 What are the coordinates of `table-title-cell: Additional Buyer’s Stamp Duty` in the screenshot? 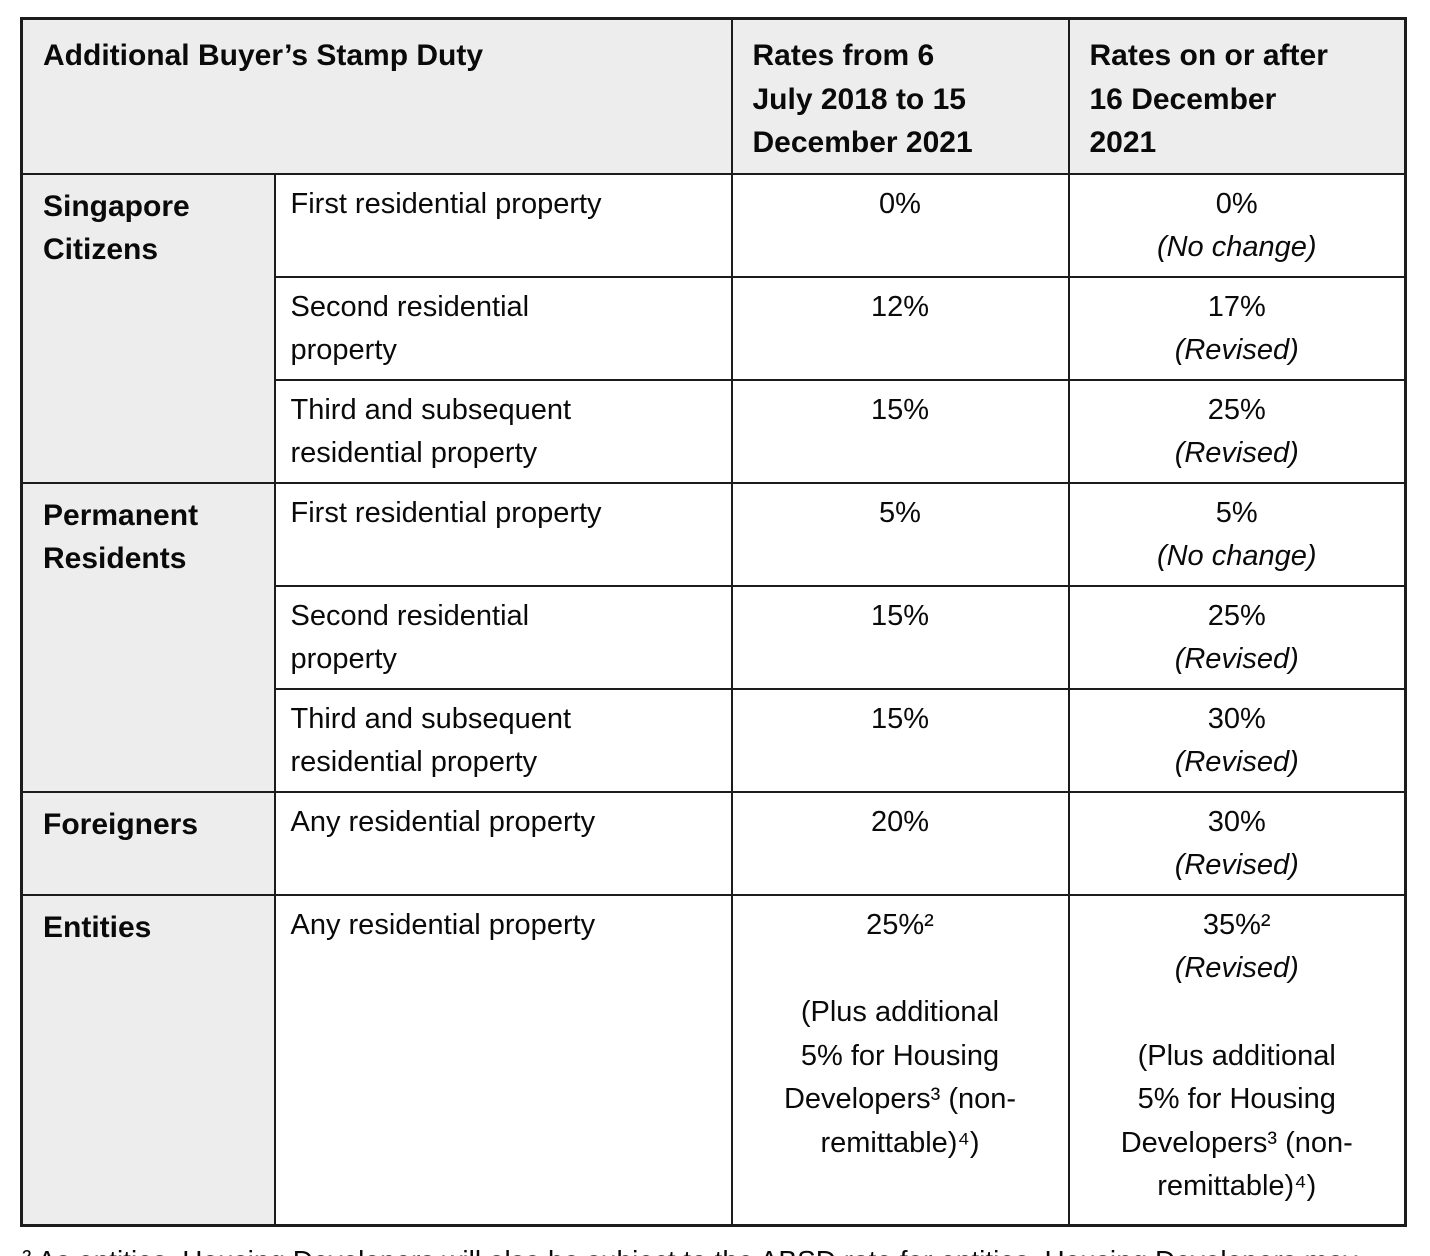 It's located at (376, 96).